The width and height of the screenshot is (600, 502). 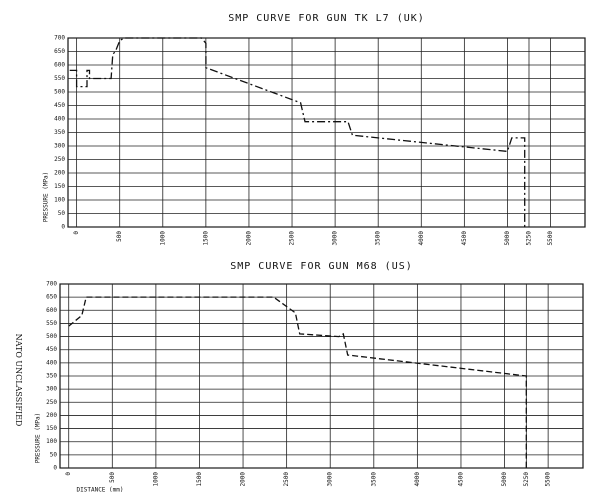 I want to click on chart-title: SMP CURVE FOR GUN TK L7 (UK), so click(x=326, y=18).